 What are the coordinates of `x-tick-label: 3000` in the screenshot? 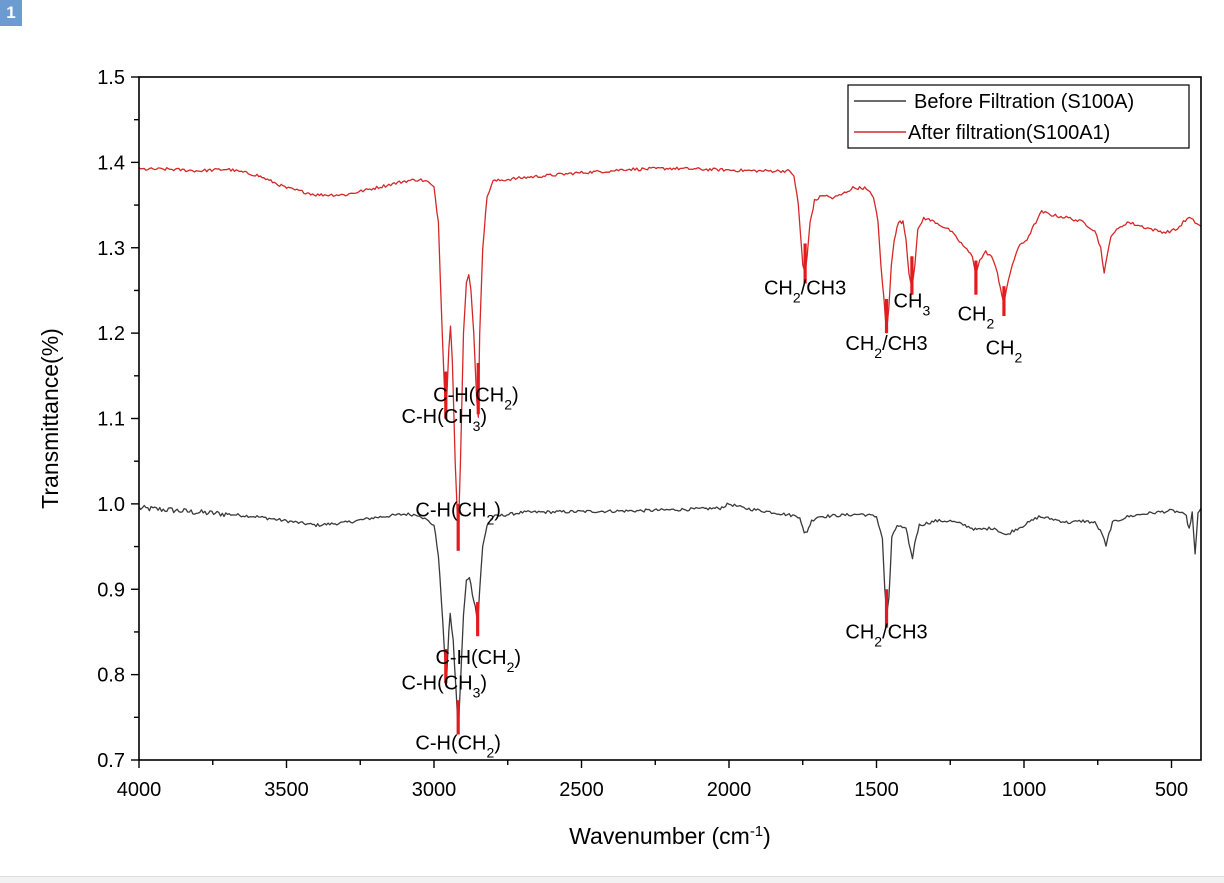 It's located at (434, 790).